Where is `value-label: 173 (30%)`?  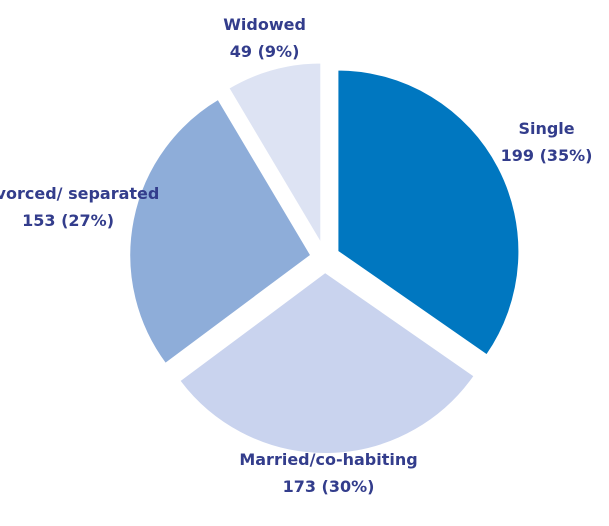
value-label: 173 (30%) is located at coordinates (328, 486).